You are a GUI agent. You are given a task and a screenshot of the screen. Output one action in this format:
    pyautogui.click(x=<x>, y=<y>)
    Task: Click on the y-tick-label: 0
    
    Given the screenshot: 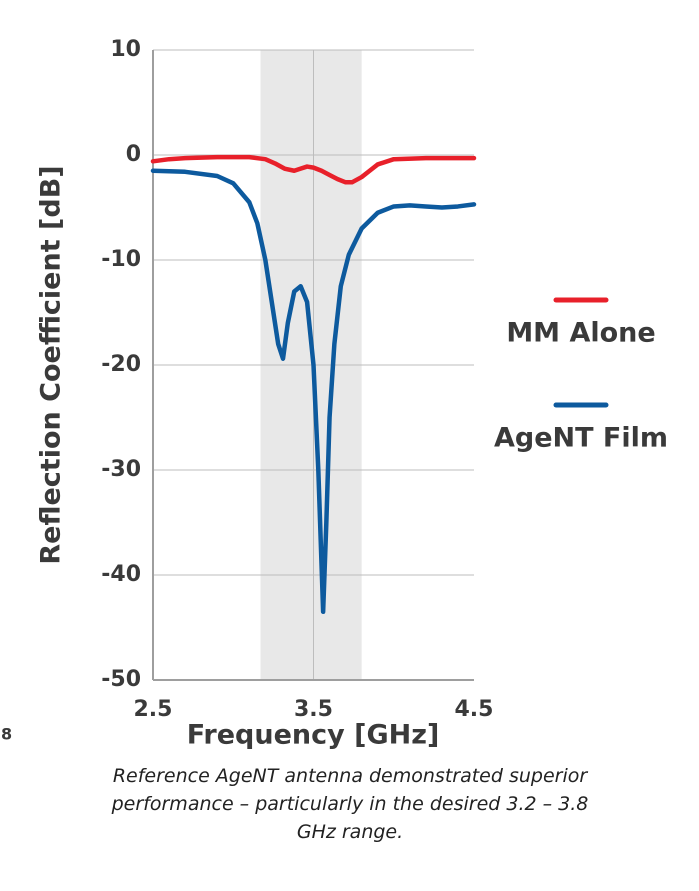 What is the action you would take?
    pyautogui.click(x=133, y=154)
    